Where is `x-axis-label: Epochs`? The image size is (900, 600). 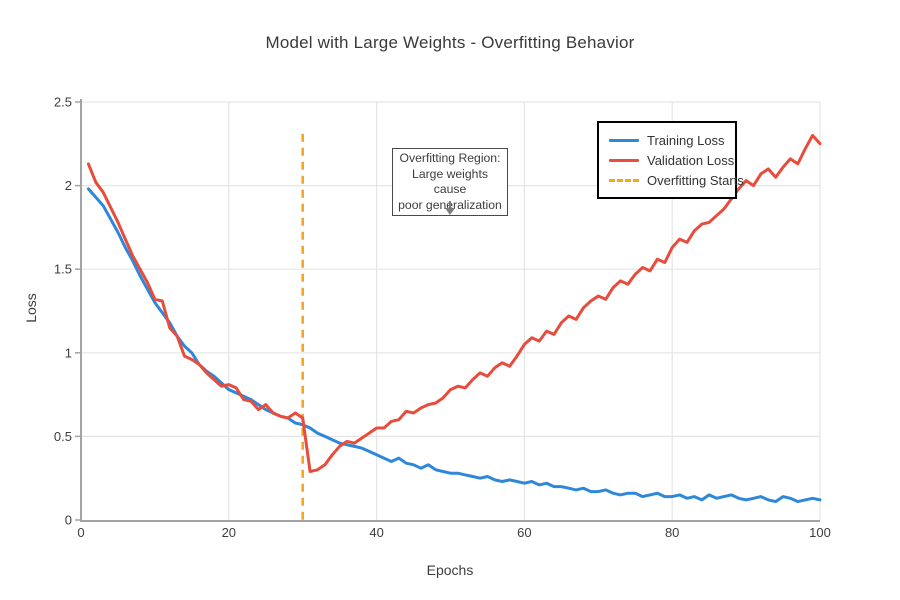
x-axis-label: Epochs is located at coordinates (450, 570).